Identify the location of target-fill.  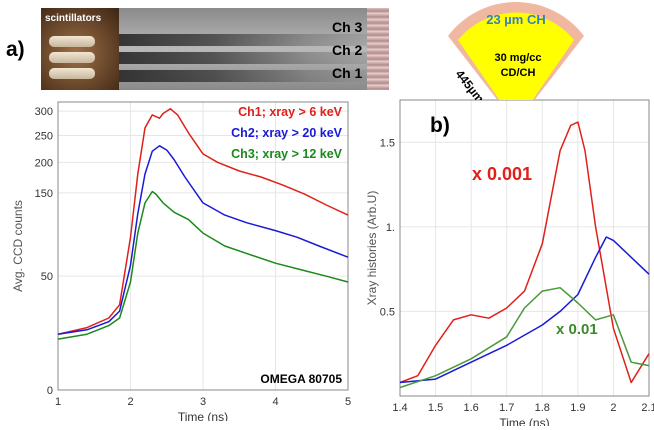
(516, 56).